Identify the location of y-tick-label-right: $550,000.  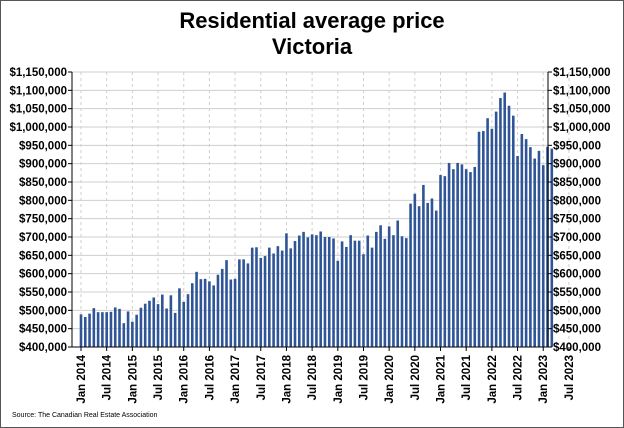
(577, 293).